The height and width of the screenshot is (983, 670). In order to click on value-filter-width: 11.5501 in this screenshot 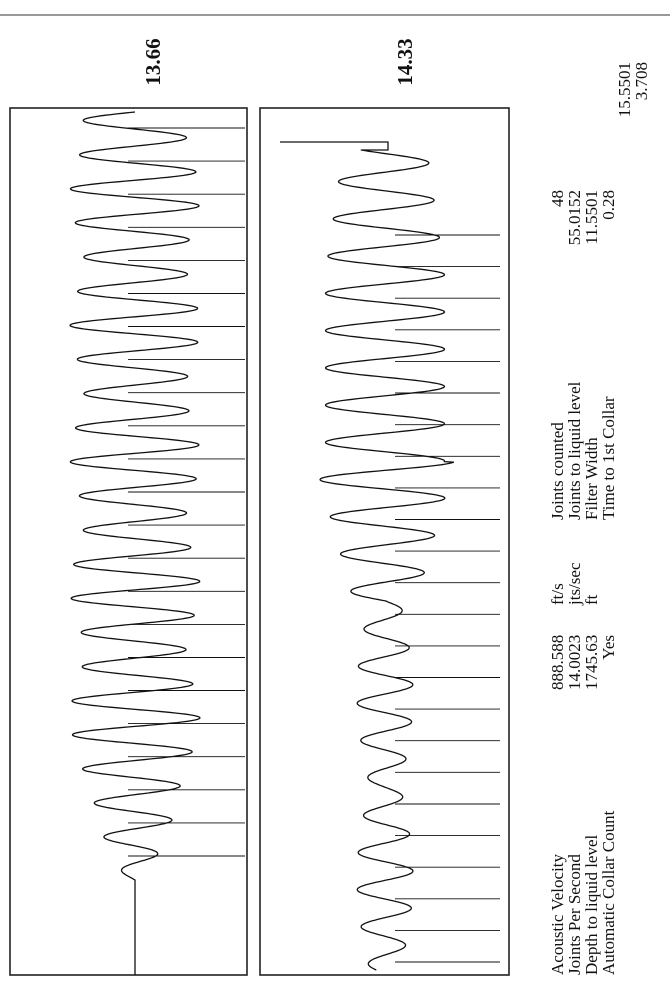, I will do `click(591, 217)`.